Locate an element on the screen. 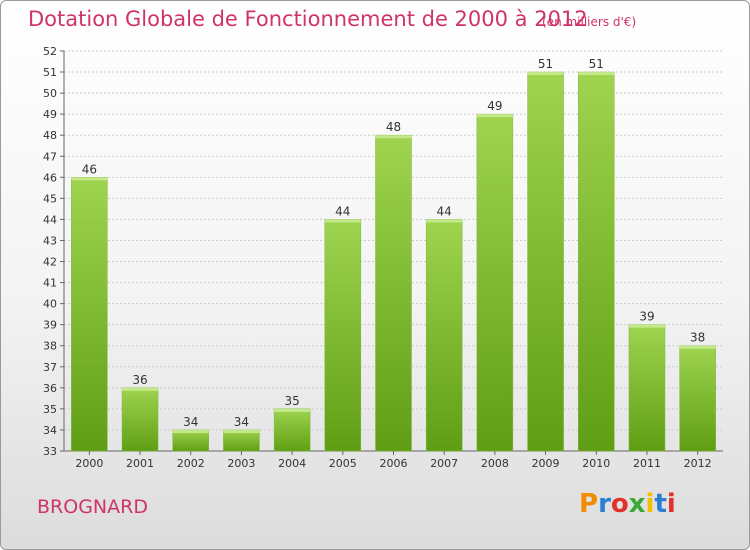  y-tick-label: 36 is located at coordinates (50, 388).